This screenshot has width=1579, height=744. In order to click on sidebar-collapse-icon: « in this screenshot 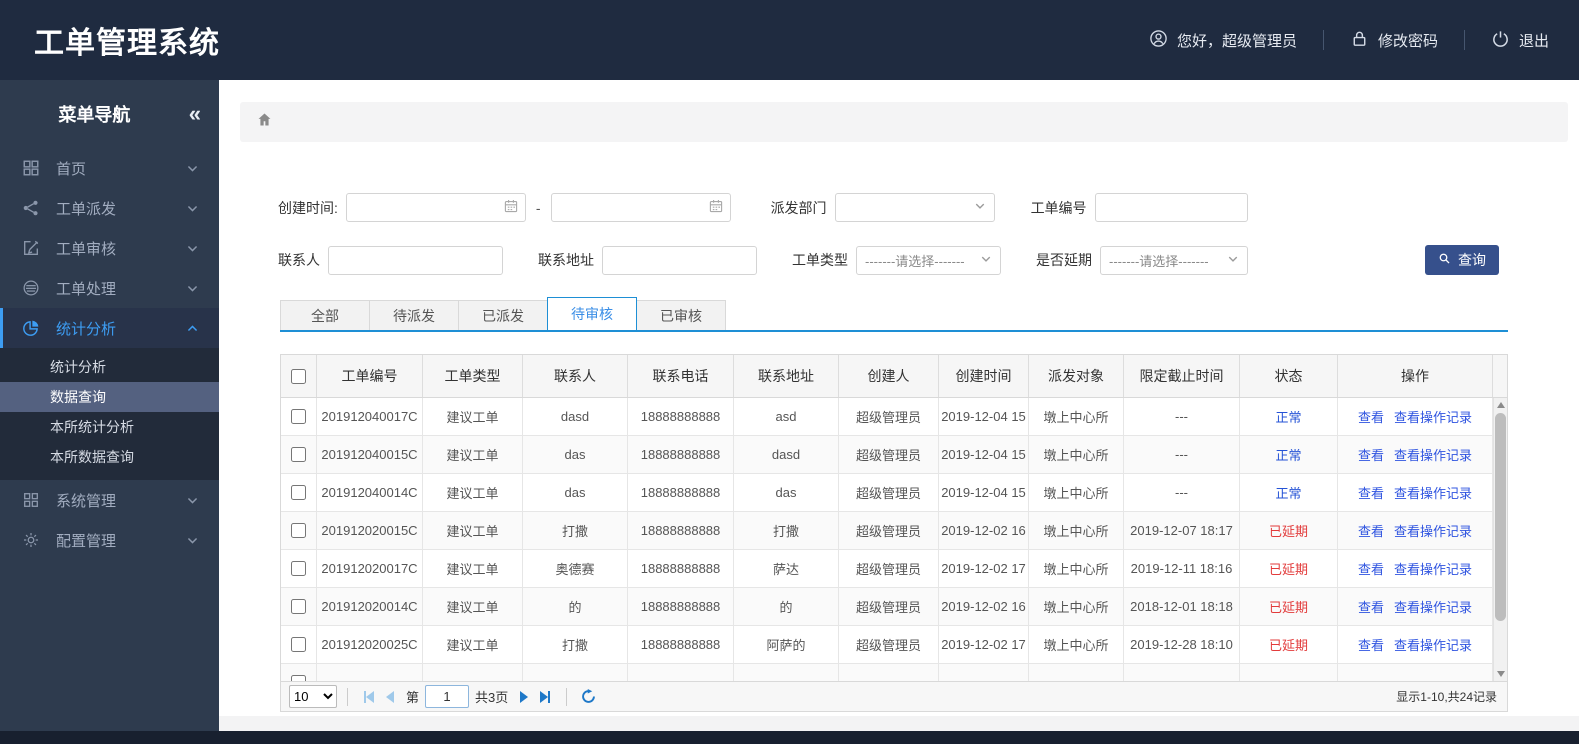, I will do `click(194, 113)`.